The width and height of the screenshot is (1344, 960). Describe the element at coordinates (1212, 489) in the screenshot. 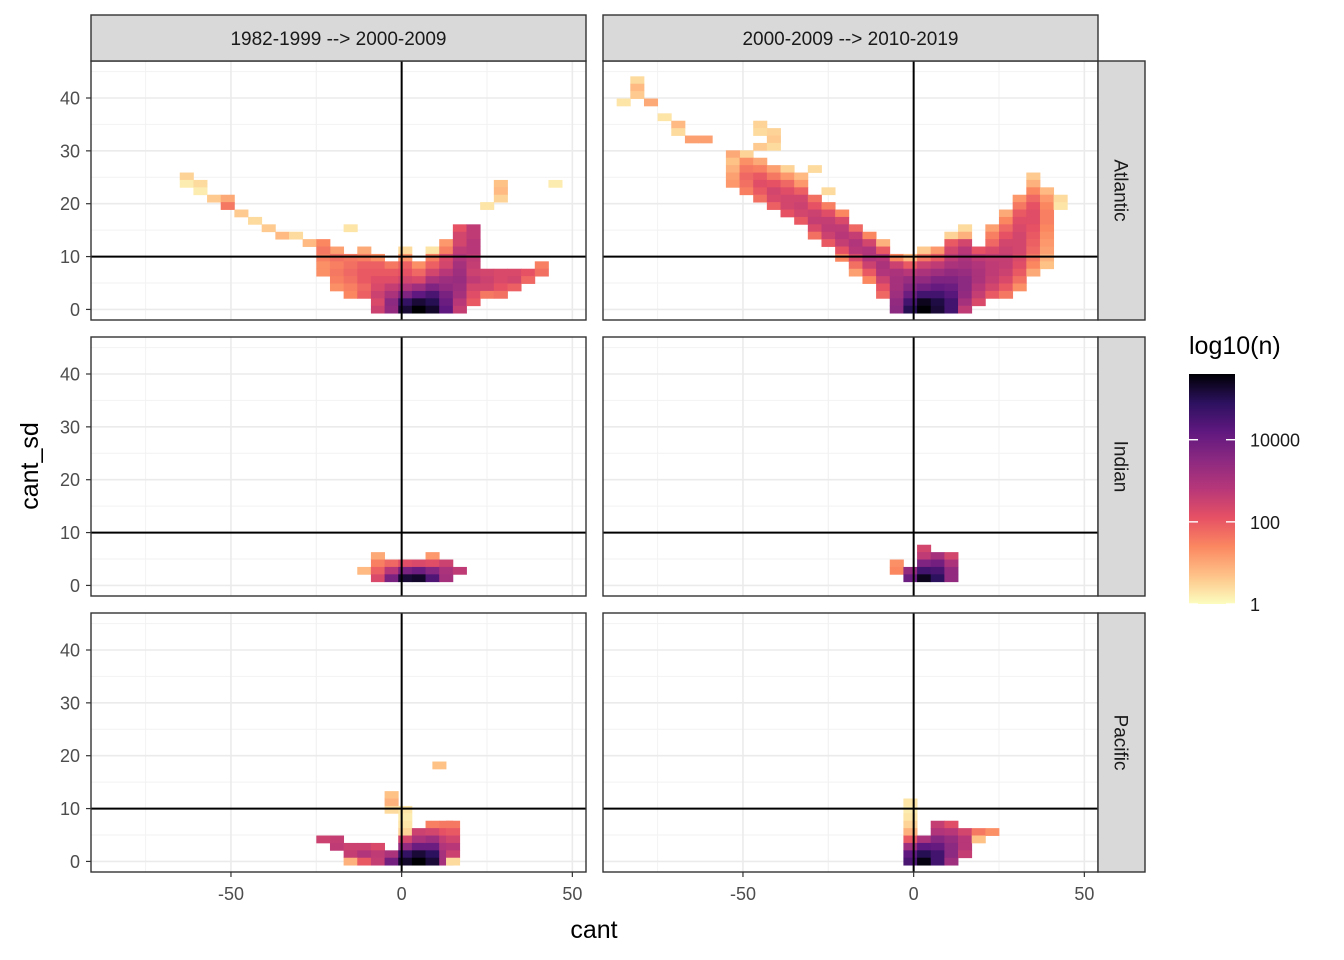

I see `legend-colorbar` at that location.